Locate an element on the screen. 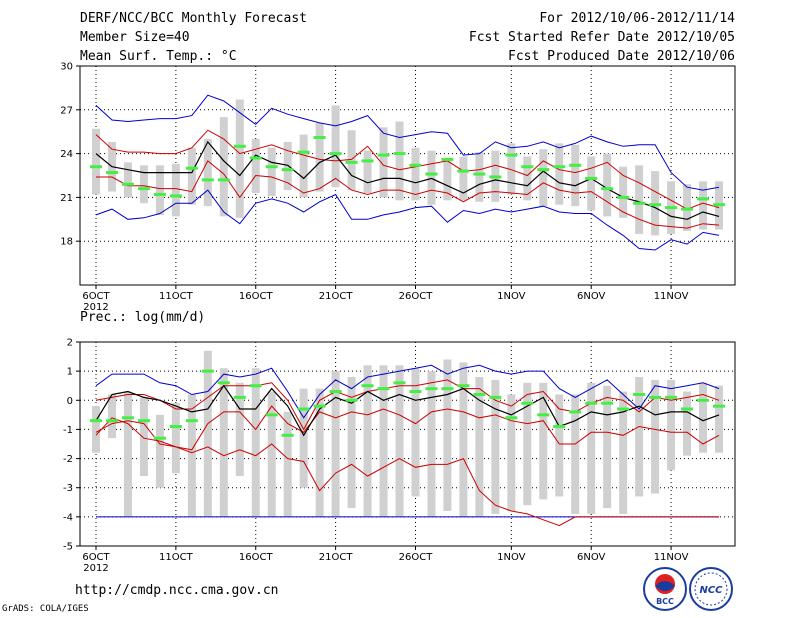 The height and width of the screenshot is (618, 800). x-tick-label: 11NOV is located at coordinates (671, 296).